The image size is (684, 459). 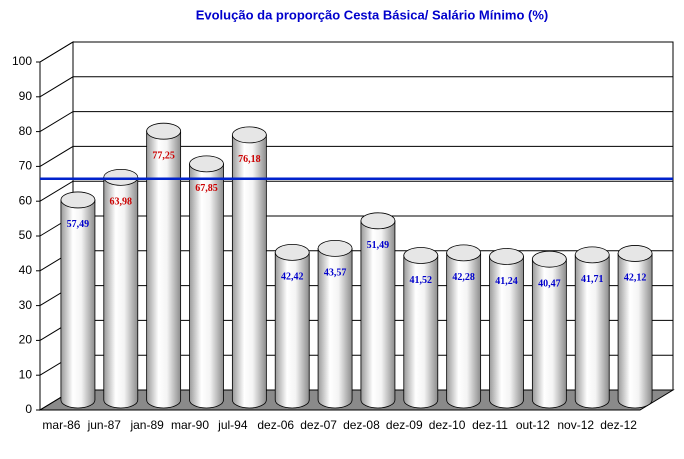 What do you see at coordinates (292, 277) in the screenshot?
I see `value-label: 42,42` at bounding box center [292, 277].